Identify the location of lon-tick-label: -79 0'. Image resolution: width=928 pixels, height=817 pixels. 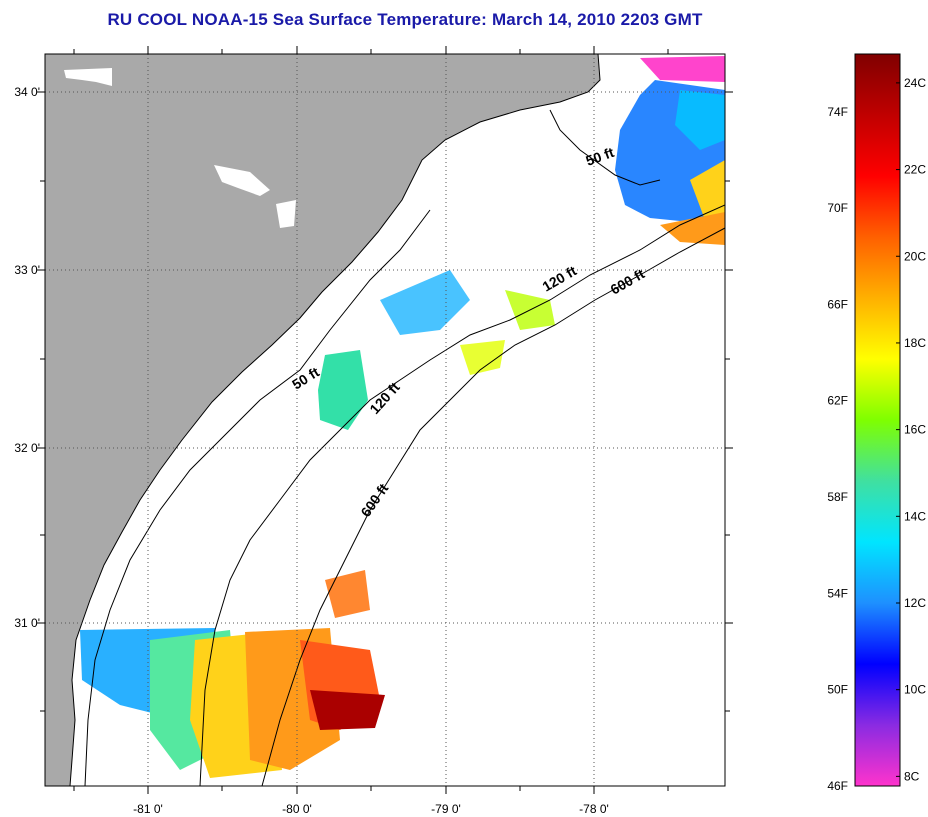
(446, 809).